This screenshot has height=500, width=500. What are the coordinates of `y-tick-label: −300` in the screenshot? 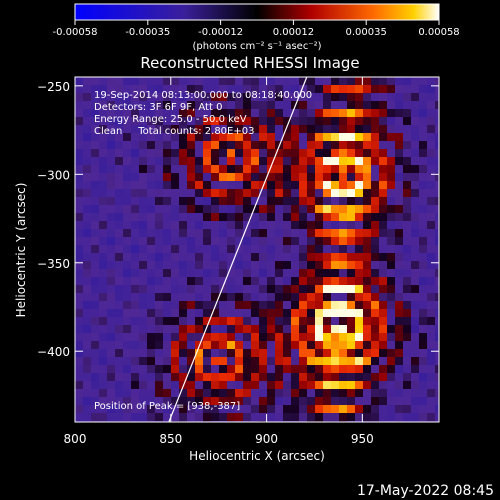 It's located at (53, 175).